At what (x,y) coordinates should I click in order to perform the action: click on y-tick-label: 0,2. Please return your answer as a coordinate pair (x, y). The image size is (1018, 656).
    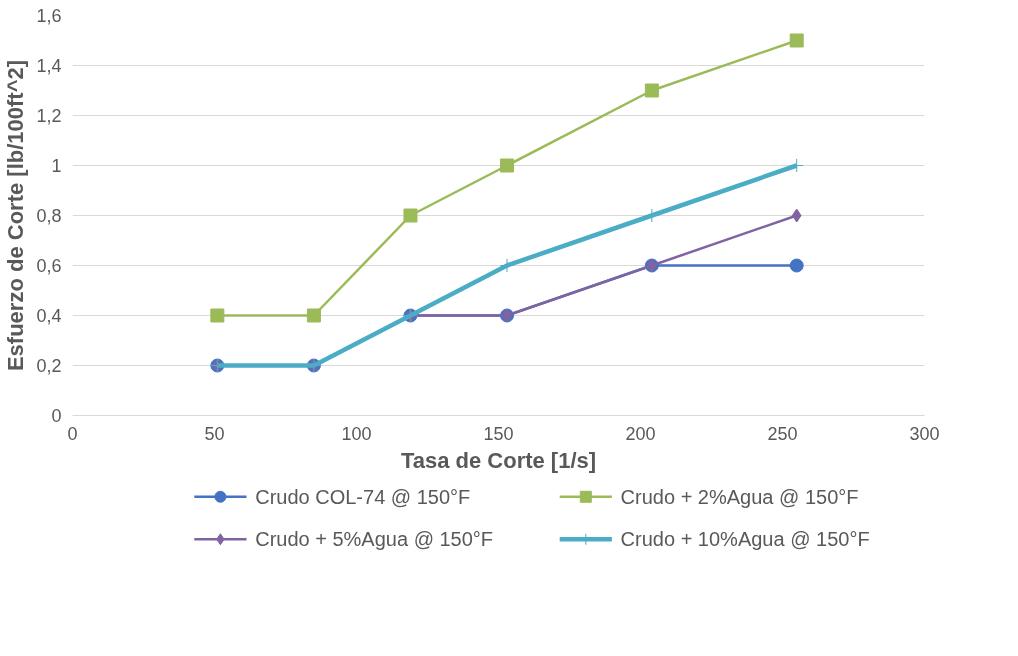
    Looking at the image, I should click on (49, 366).